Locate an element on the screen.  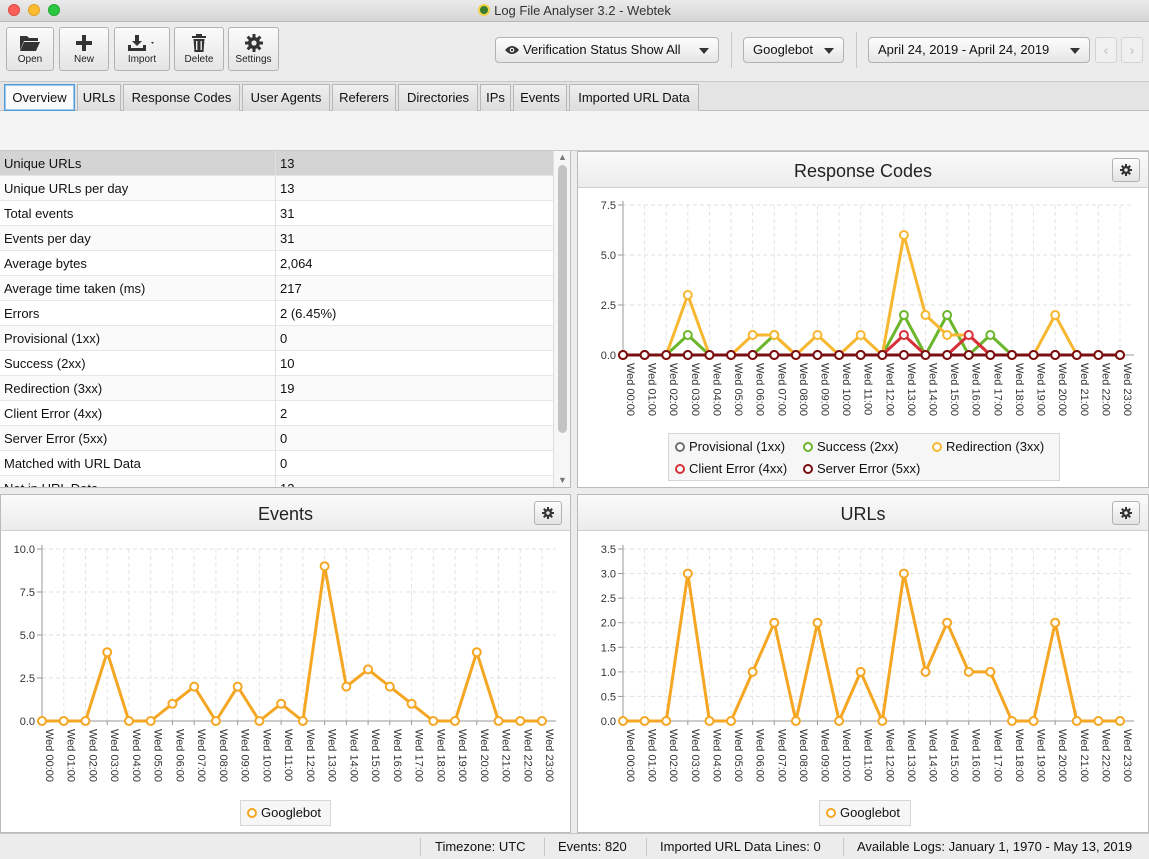
bot-filter-combo: Googlebot is located at coordinates (793, 50).